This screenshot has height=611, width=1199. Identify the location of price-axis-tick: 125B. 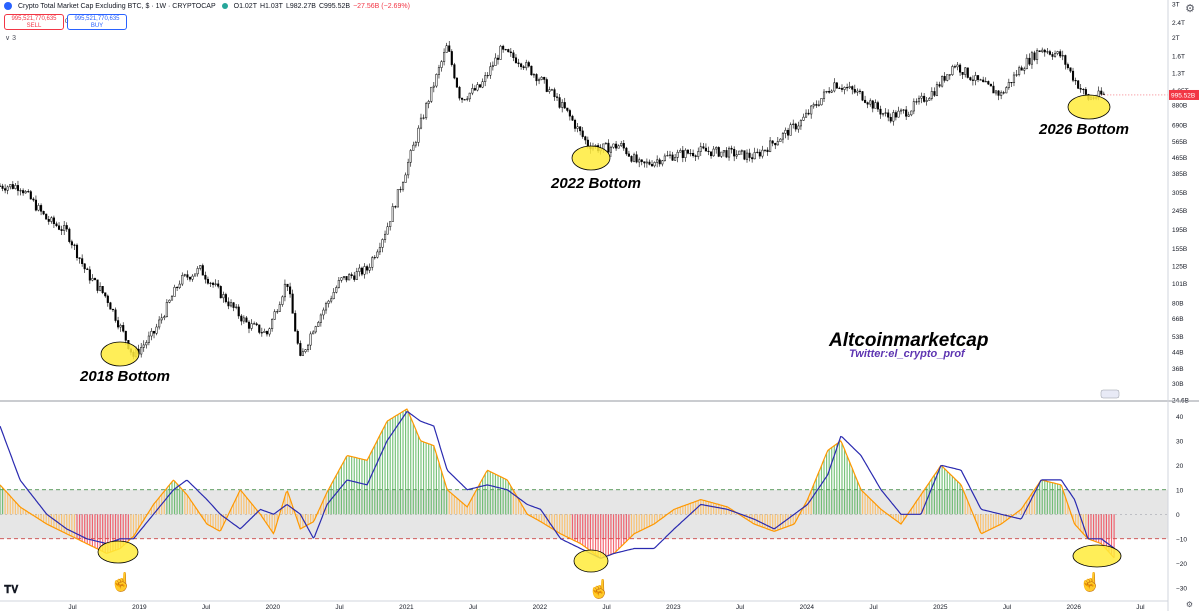
(1179, 266).